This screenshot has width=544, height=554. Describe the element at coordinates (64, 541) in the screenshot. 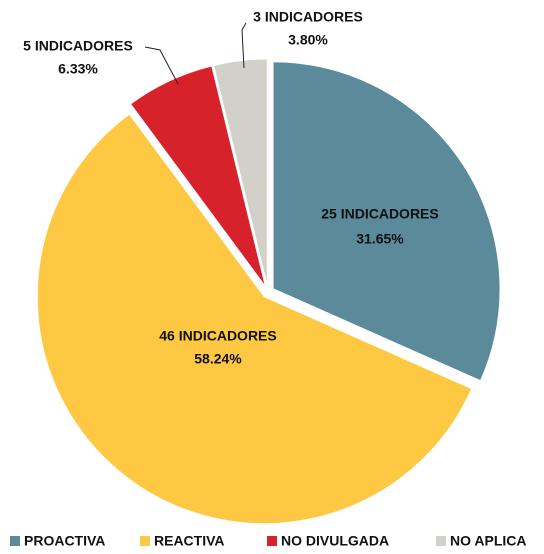

I see `legend-label: PROACTIVA` at that location.